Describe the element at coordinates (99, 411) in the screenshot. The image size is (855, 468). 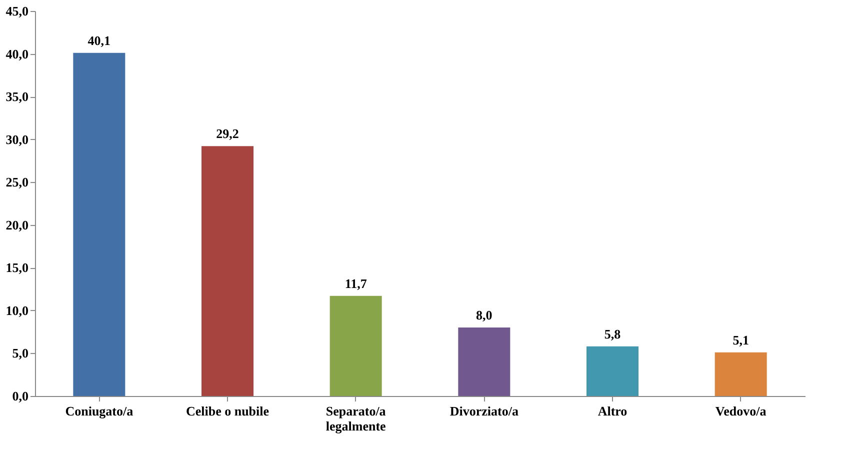
I see `x-tick-label: Coniugato/a` at that location.